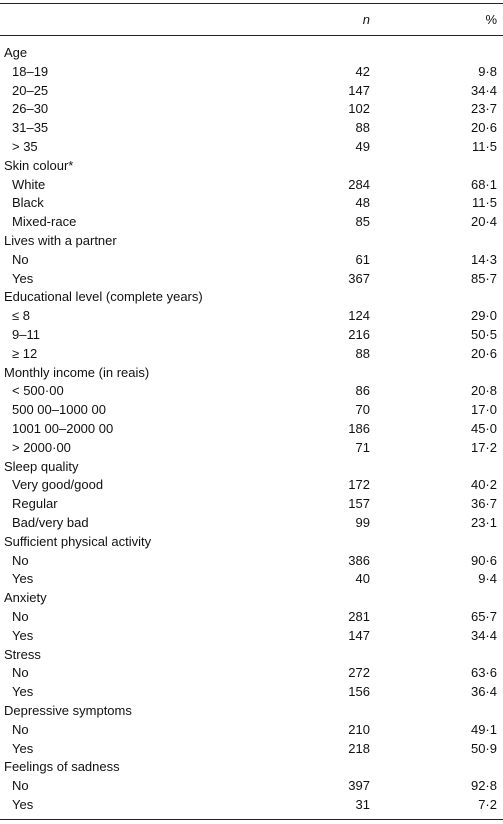 Image resolution: width=503 pixels, height=824 pixels. Describe the element at coordinates (25, 146) in the screenshot. I see `row-label: > 35` at that location.